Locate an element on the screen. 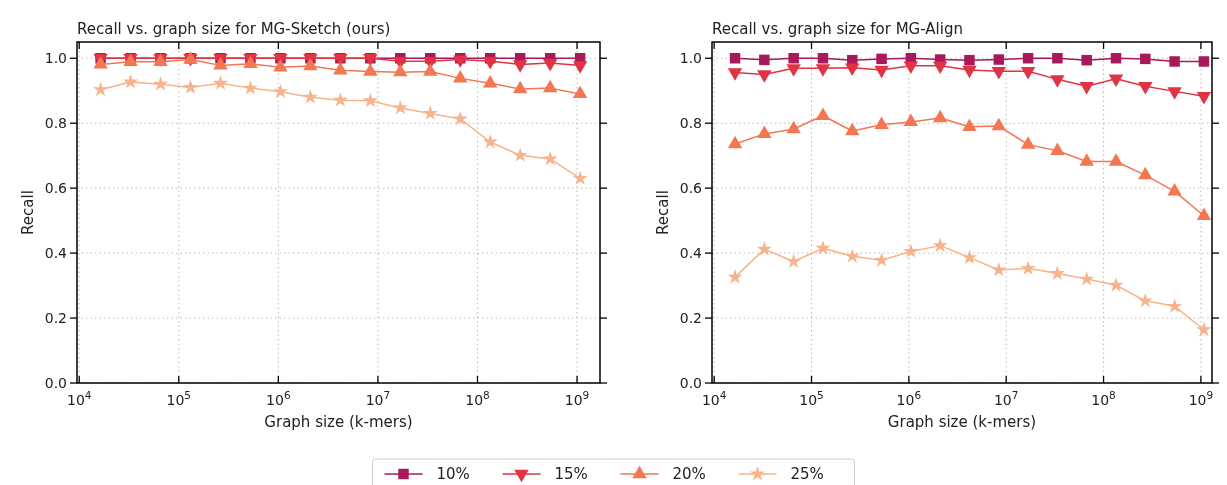  legend-label: 20% is located at coordinates (689, 474).